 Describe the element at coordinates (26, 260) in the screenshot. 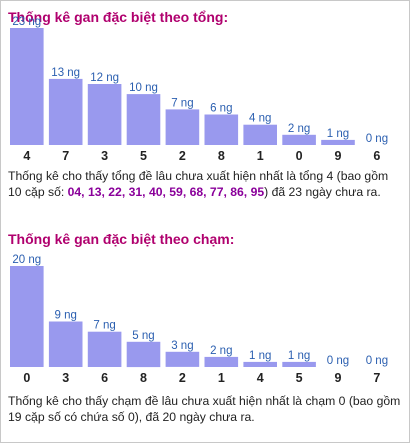

I see `value-label: 20 ng` at that location.